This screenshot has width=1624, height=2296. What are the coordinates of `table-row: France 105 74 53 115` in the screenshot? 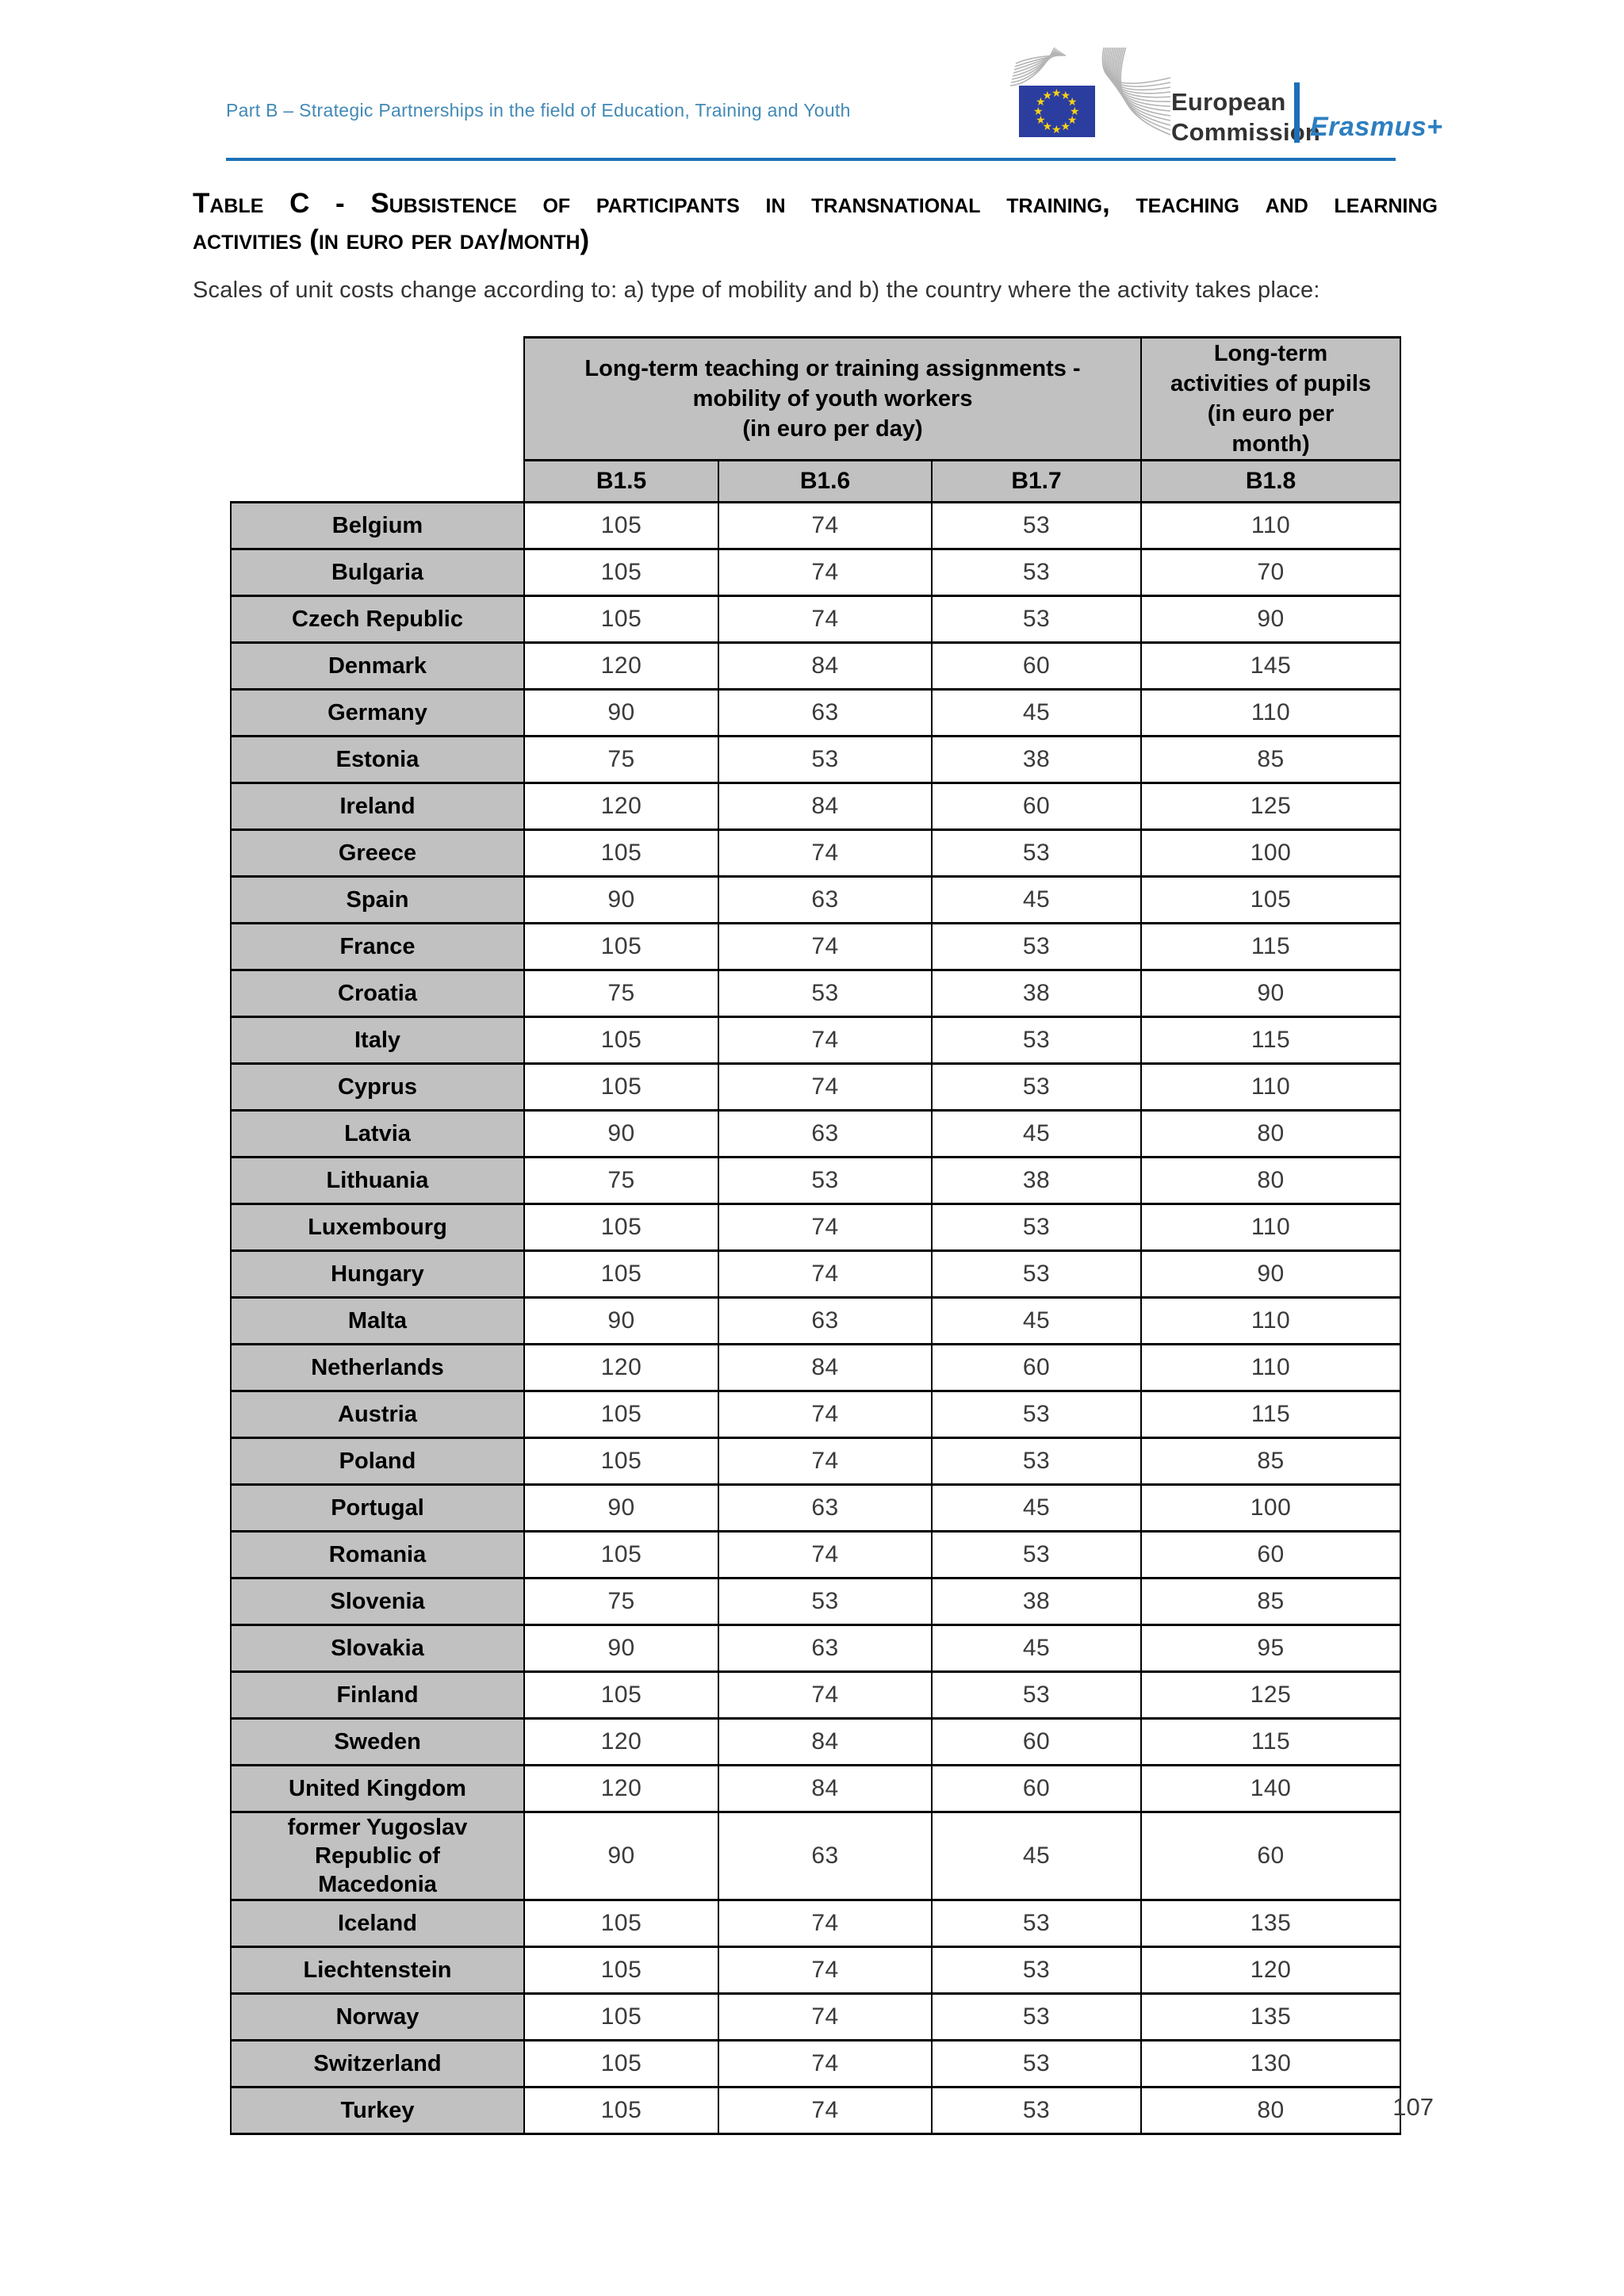 It's located at (816, 946).